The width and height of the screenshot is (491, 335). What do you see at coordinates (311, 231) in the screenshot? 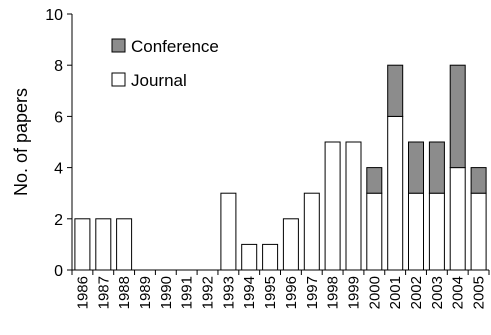
I see `bar-journal-1997` at bounding box center [311, 231].